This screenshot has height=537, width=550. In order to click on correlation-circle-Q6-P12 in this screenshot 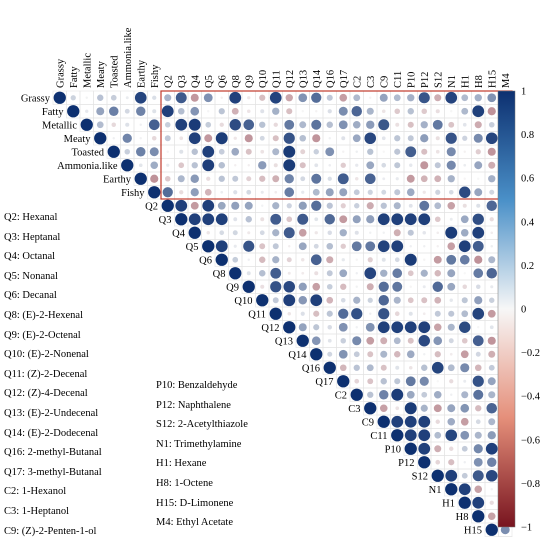, I will do `click(424, 259)`.